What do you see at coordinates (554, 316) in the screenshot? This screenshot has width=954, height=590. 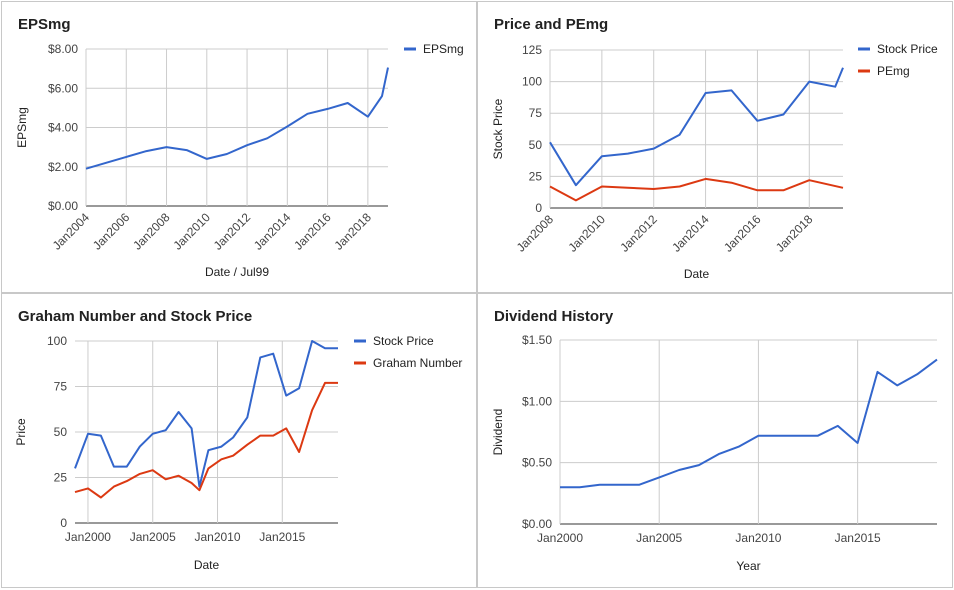 I see `chart-title: Dividend History` at bounding box center [554, 316].